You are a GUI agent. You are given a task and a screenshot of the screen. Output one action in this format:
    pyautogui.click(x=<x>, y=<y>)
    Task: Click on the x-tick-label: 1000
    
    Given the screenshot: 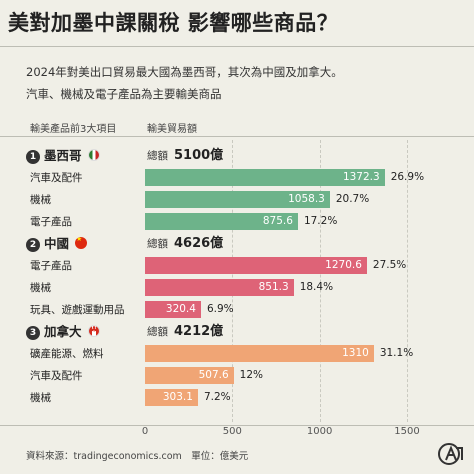 What is the action you would take?
    pyautogui.click(x=319, y=431)
    